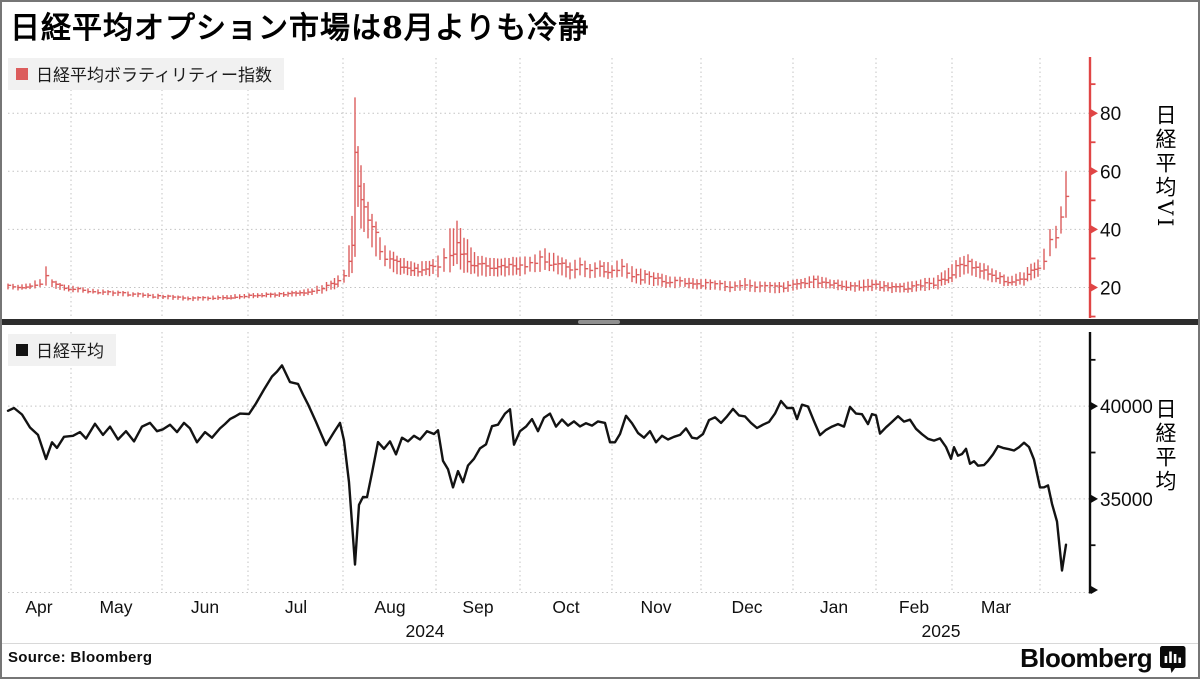  I want to click on vi-legend: 日経平均ボラティリティー指数, so click(146, 74).